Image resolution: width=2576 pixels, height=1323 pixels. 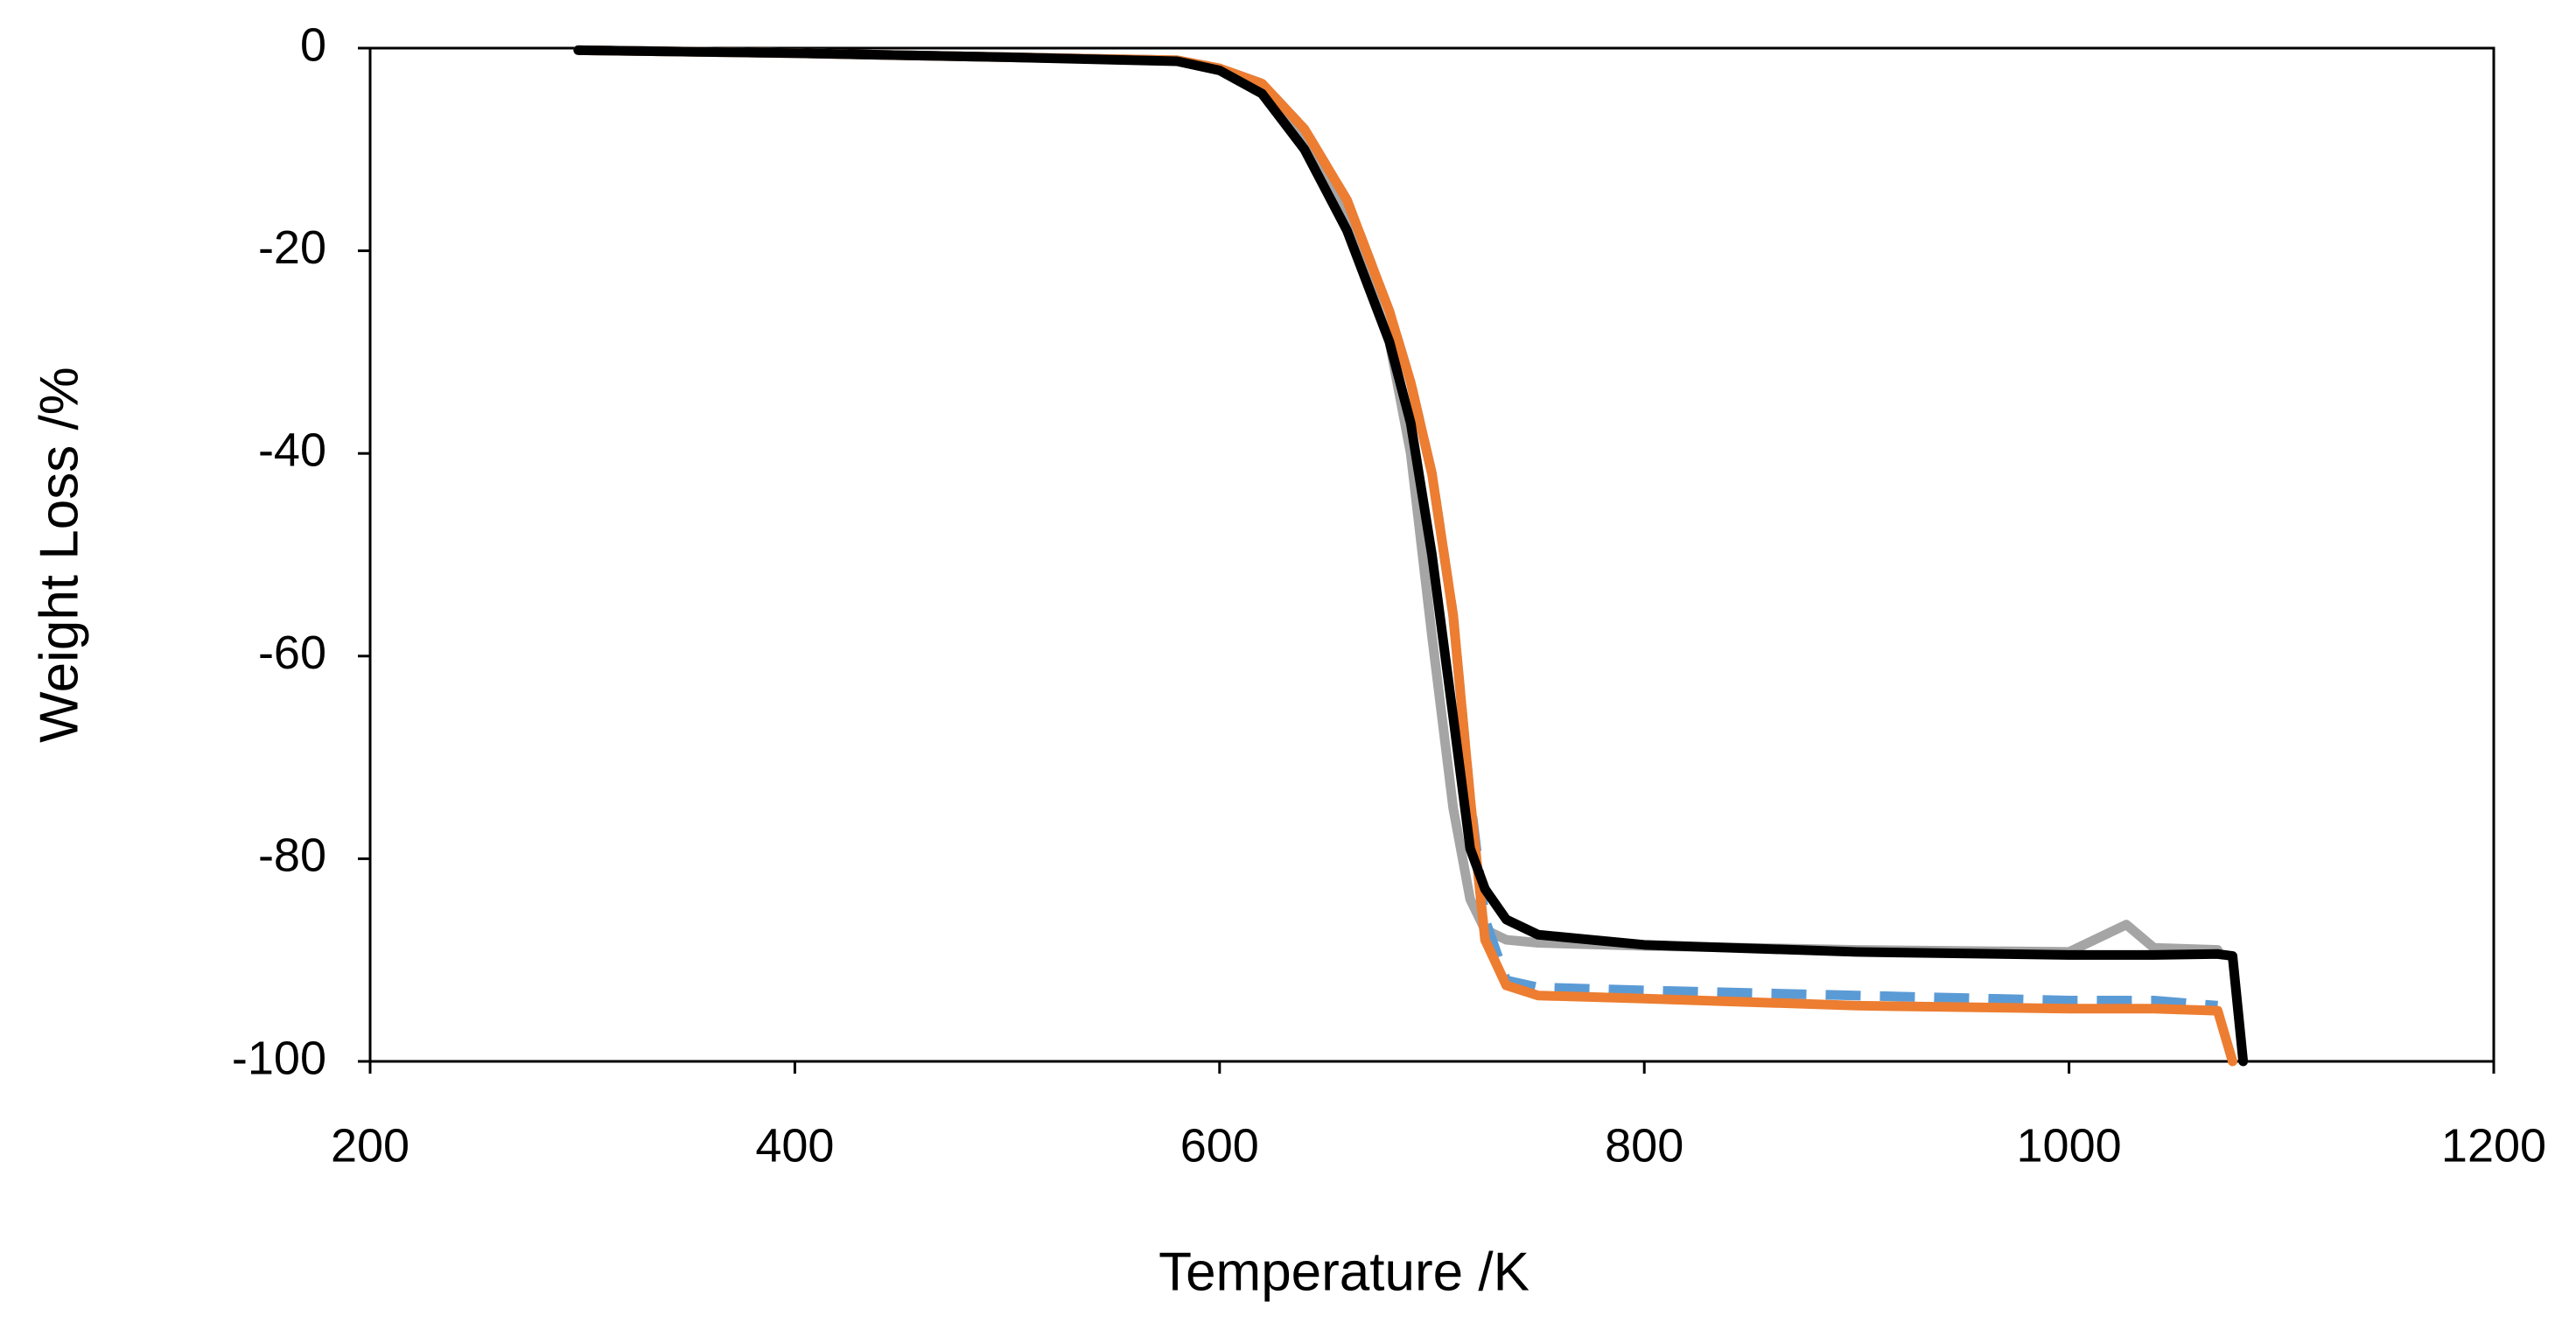 I want to click on x-tick-label: 200, so click(x=370, y=1145).